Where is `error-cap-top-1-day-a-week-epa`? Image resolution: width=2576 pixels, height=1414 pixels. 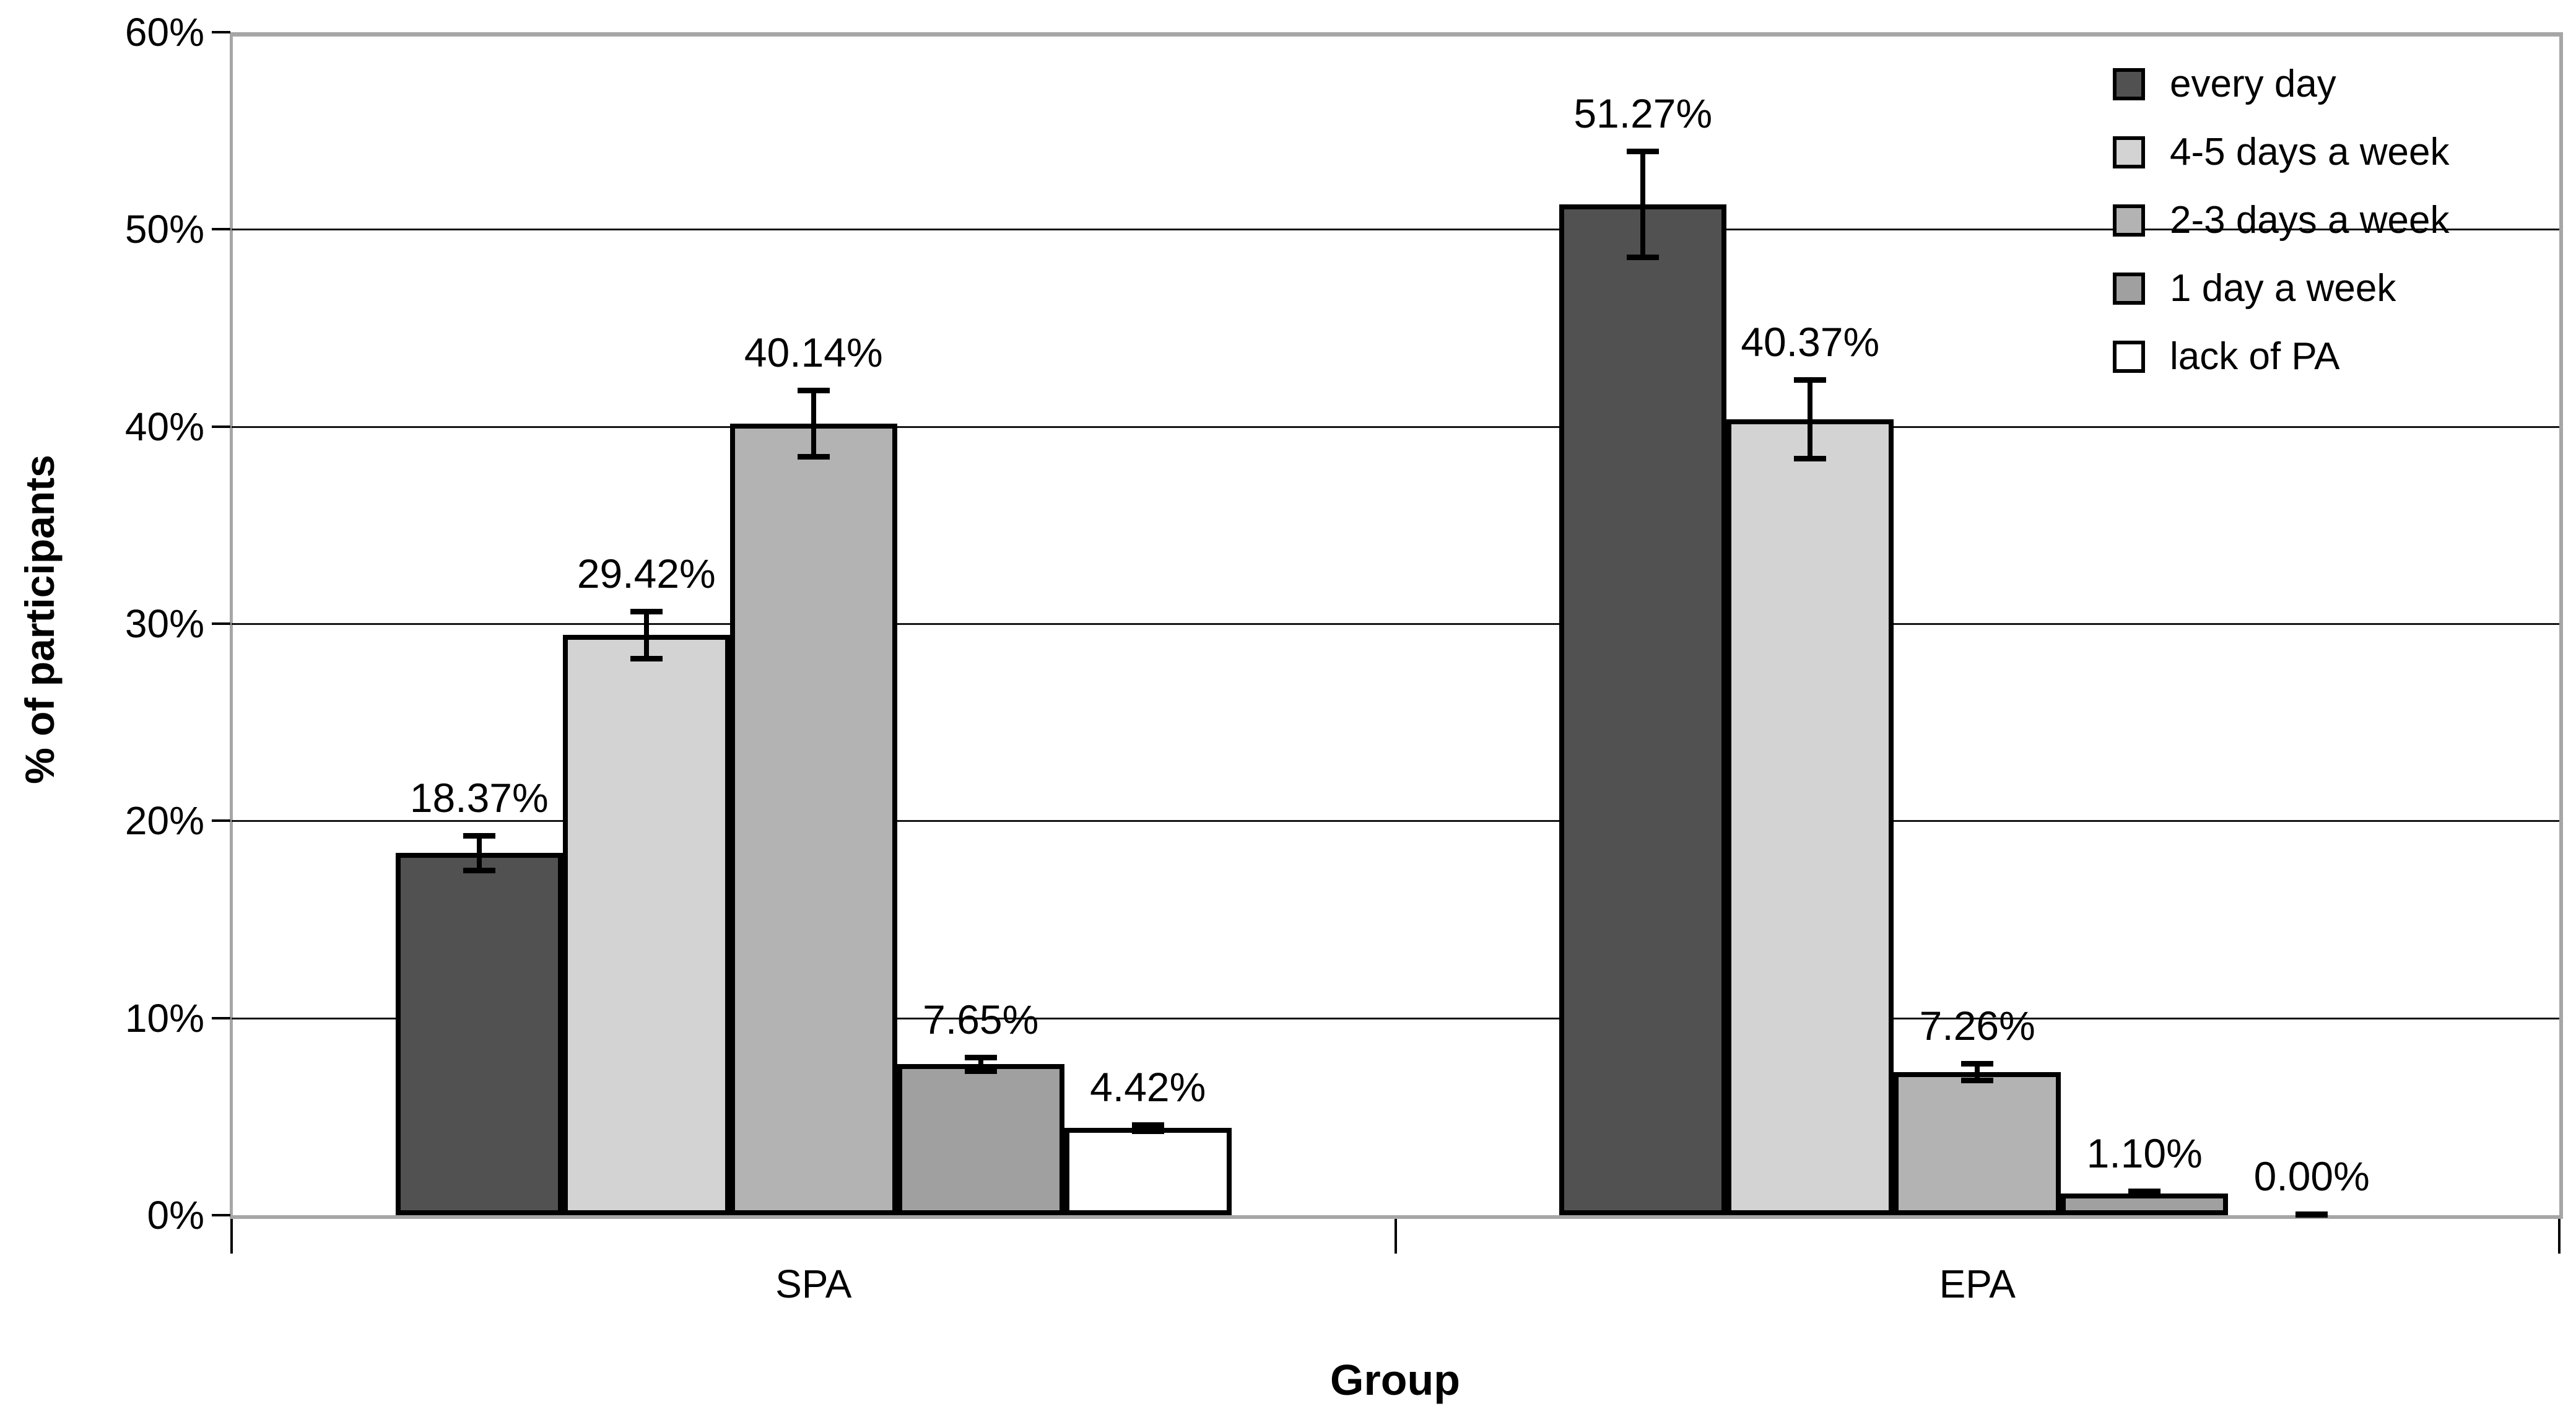
error-cap-top-1-day-a-week-epa is located at coordinates (2144, 1192).